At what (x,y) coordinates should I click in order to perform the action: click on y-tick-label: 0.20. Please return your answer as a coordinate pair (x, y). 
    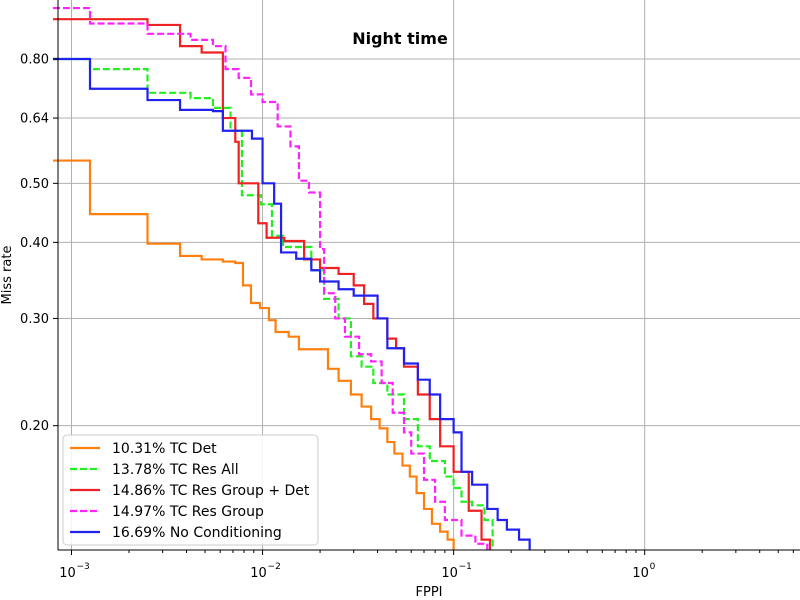
    Looking at the image, I should click on (34, 426).